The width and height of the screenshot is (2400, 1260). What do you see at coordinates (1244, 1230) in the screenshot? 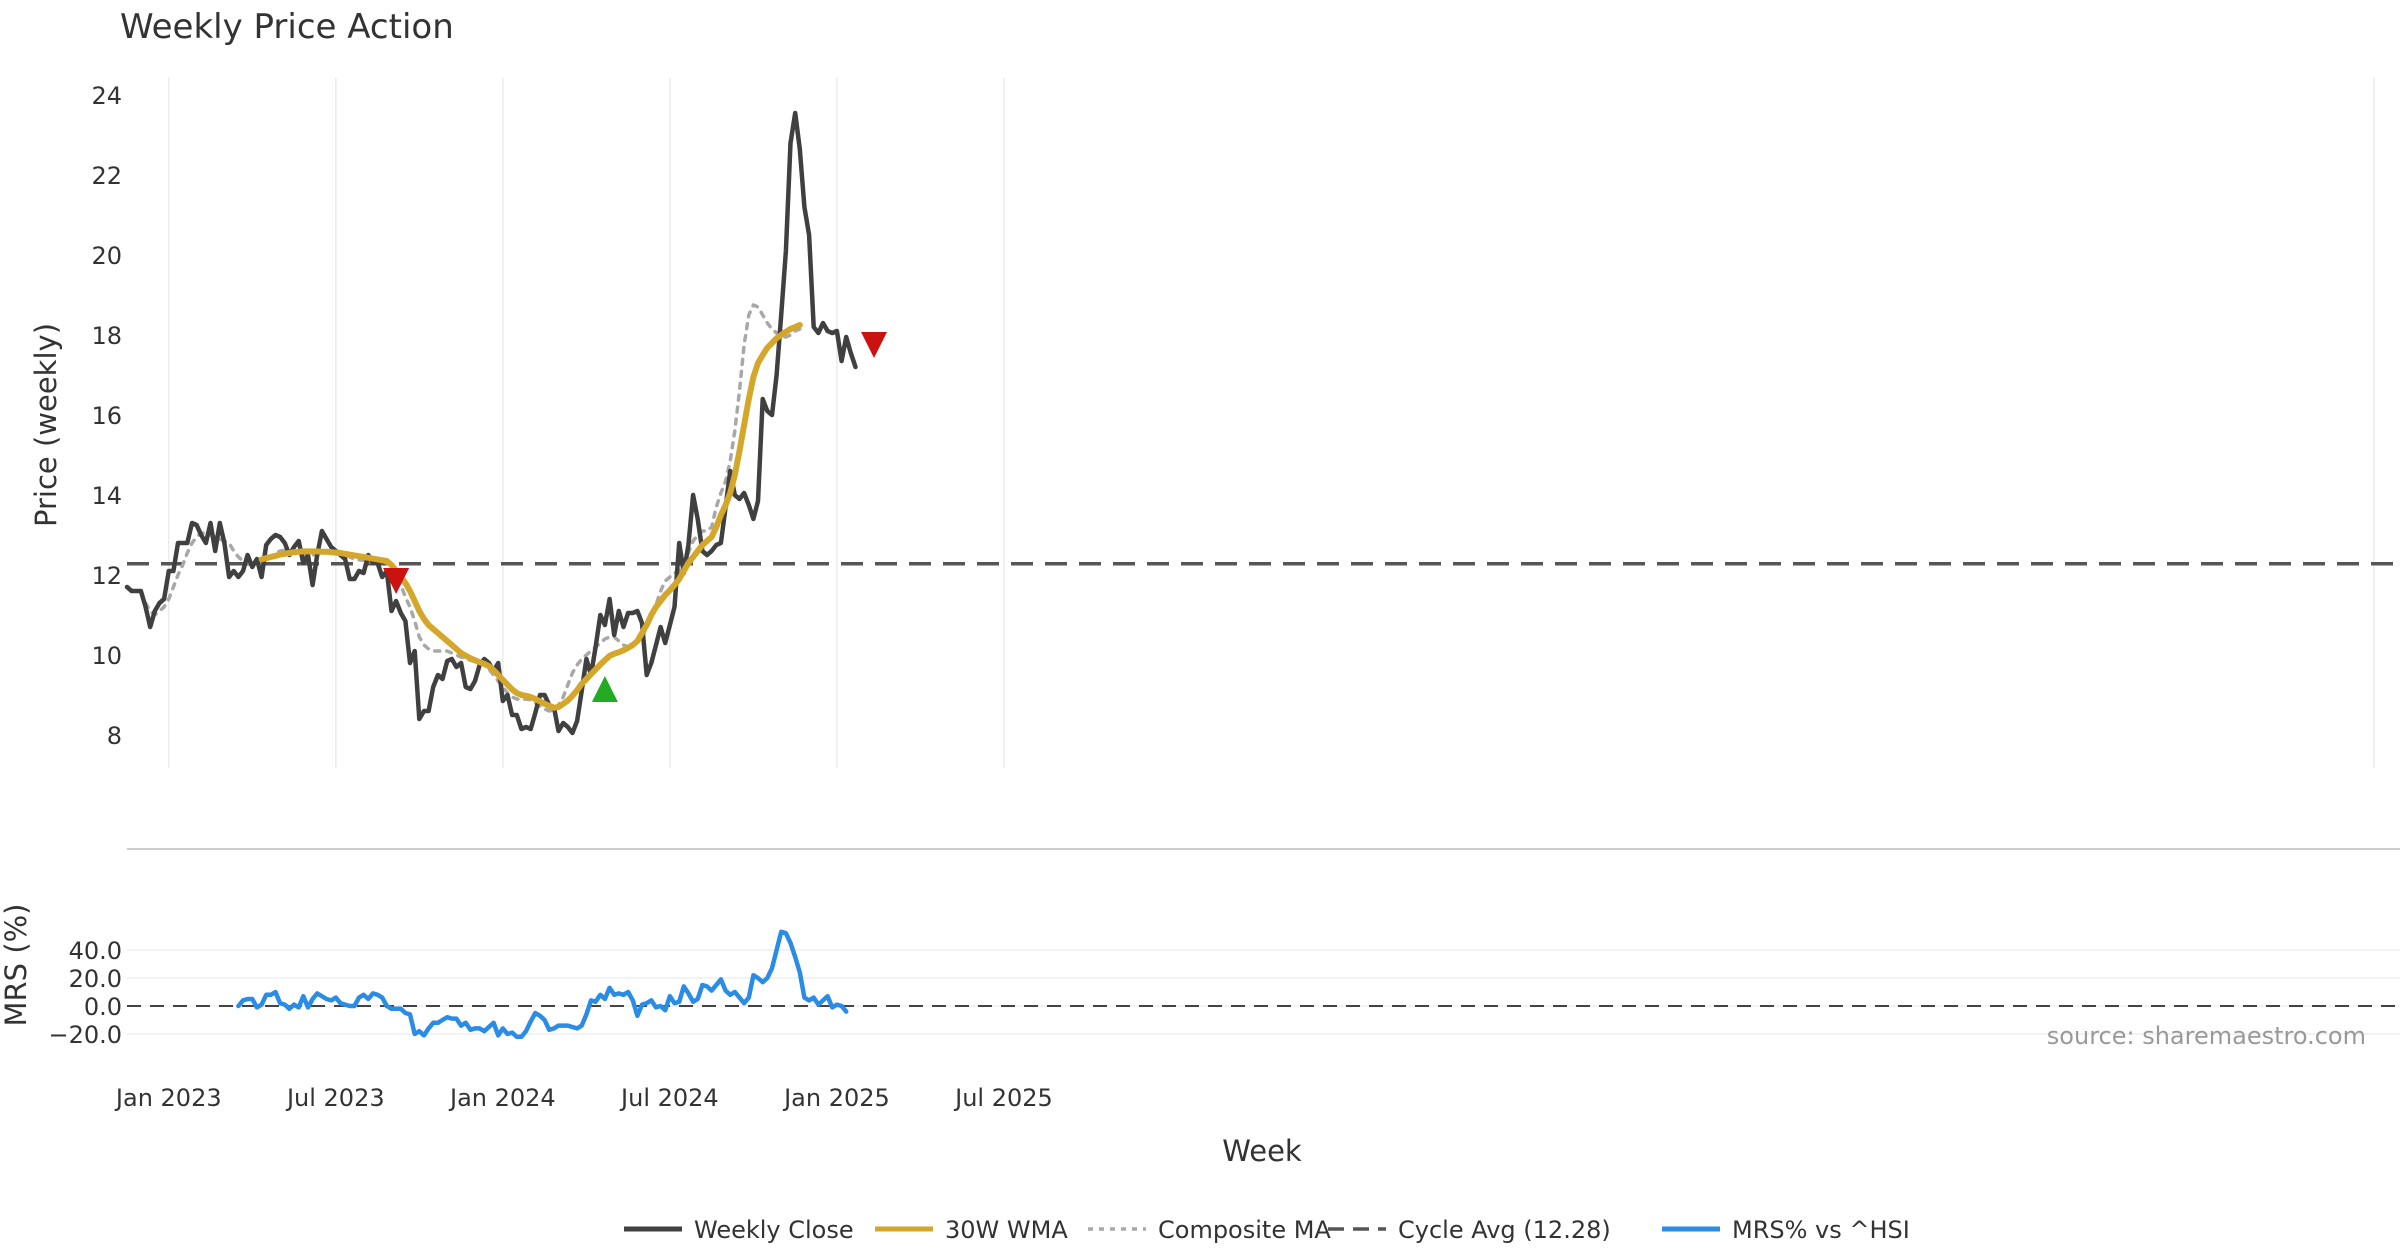
I see `legend-label-2: Composite MA` at bounding box center [1244, 1230].